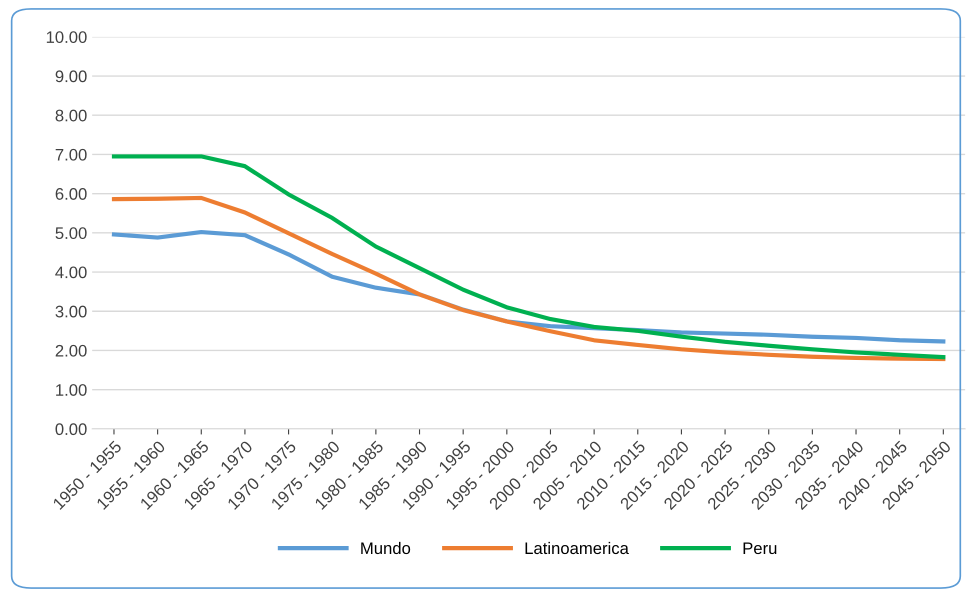 Image resolution: width=970 pixels, height=594 pixels. What do you see at coordinates (71, 429) in the screenshot?
I see `y-tick-label: 0.00` at bounding box center [71, 429].